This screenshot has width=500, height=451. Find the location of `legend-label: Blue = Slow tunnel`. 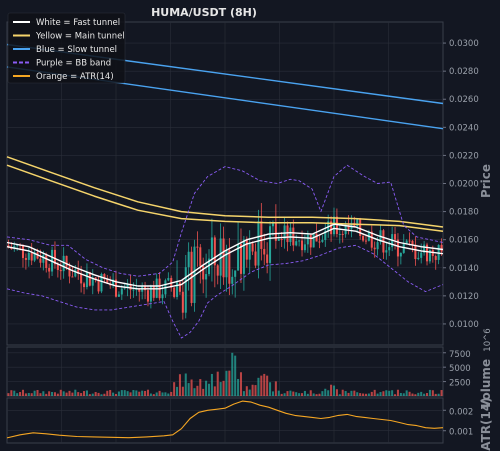

legend-label: Blue = Slow tunnel is located at coordinates (76, 50).